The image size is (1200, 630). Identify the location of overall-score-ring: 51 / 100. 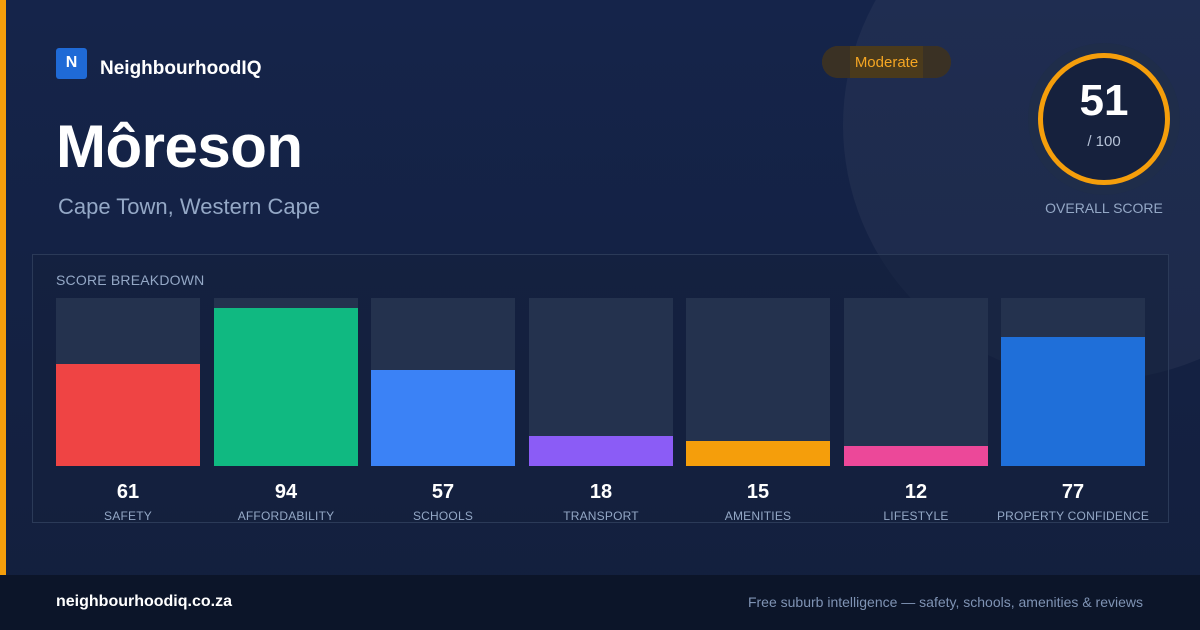
(1104, 119).